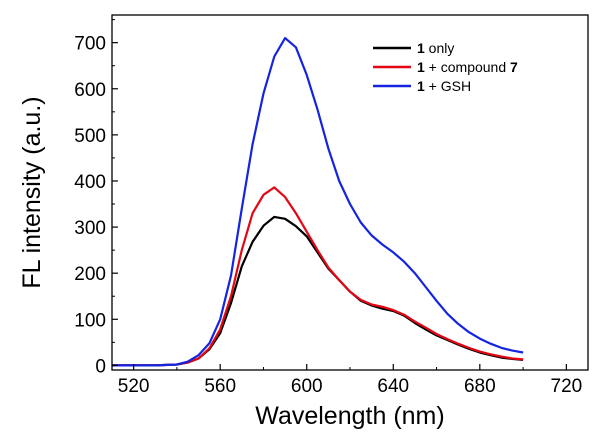  What do you see at coordinates (90, 228) in the screenshot?
I see `y-tick-label: 300` at bounding box center [90, 228].